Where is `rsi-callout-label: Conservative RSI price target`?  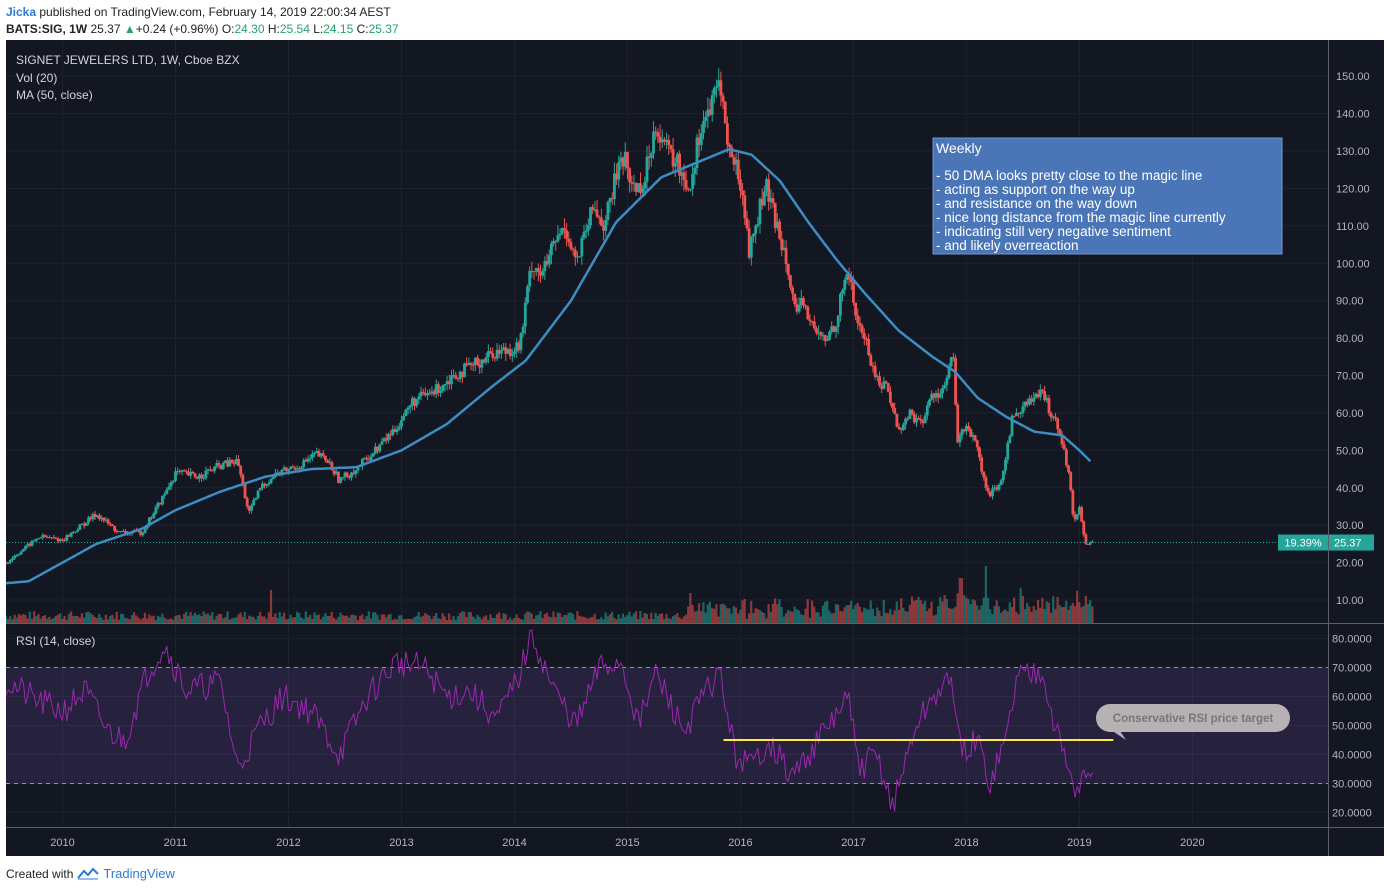 rsi-callout-label: Conservative RSI price target is located at coordinates (1193, 719).